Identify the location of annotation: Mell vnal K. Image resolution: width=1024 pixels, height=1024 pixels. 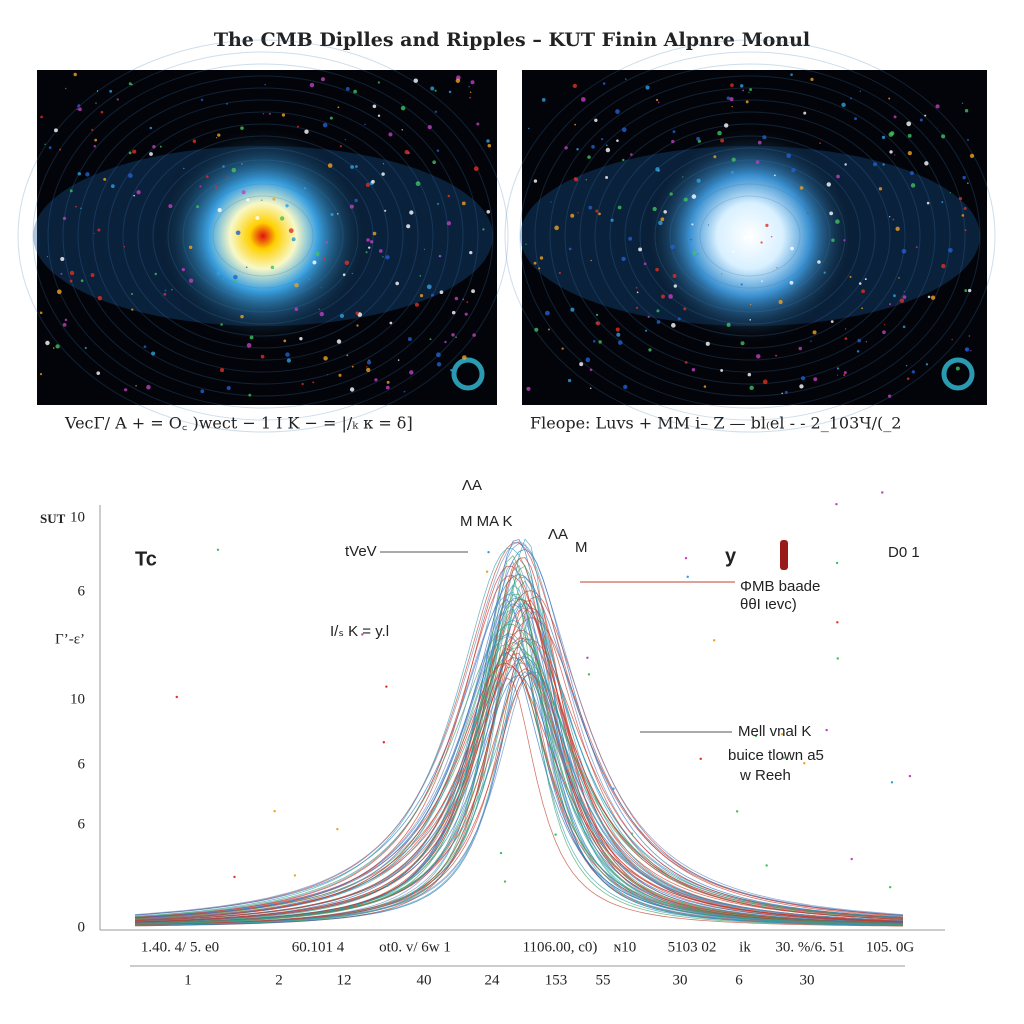
(774, 731).